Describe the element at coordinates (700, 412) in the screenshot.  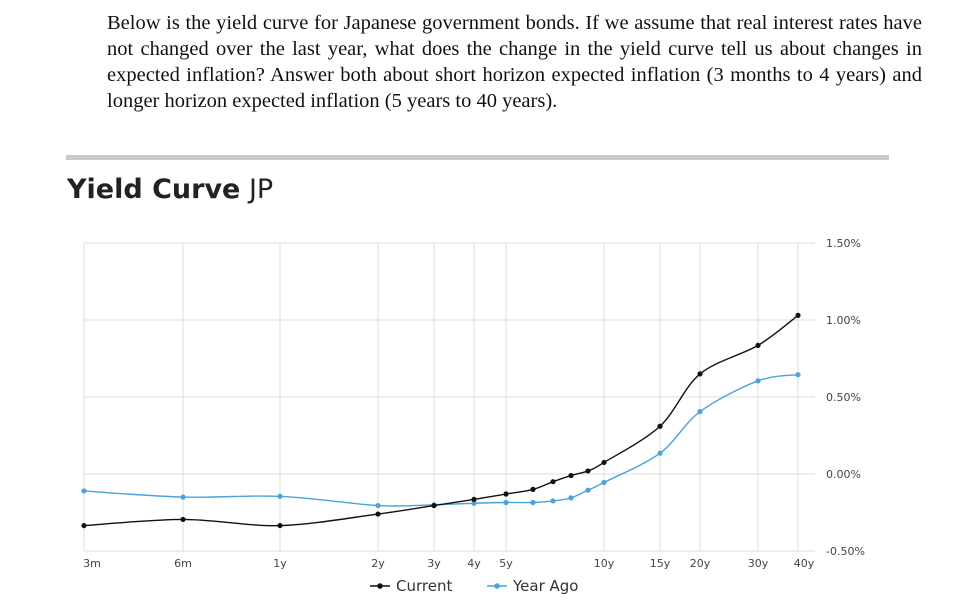
I see `data-point-year-ago-20y` at that location.